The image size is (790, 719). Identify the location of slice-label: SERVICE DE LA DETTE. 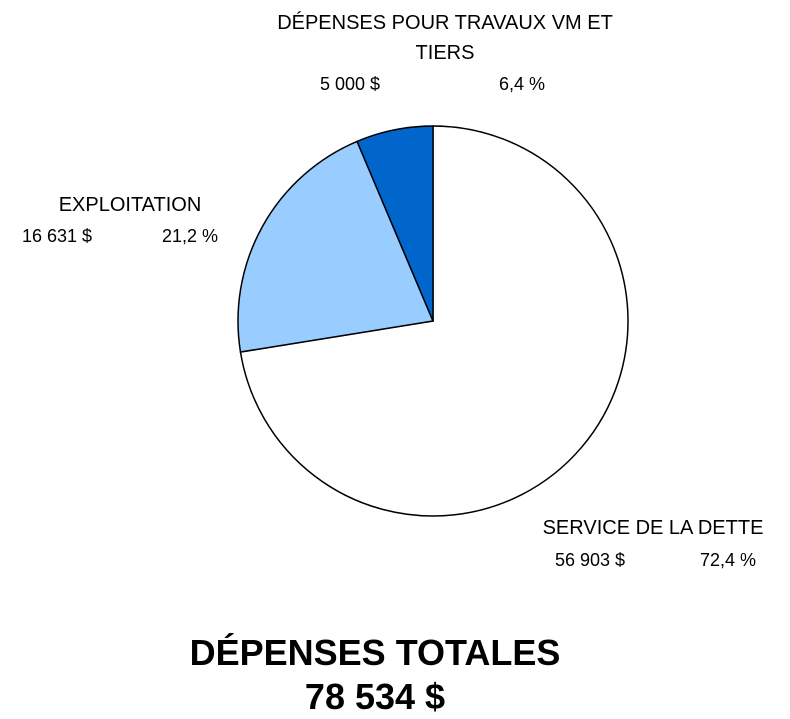
(653, 528).